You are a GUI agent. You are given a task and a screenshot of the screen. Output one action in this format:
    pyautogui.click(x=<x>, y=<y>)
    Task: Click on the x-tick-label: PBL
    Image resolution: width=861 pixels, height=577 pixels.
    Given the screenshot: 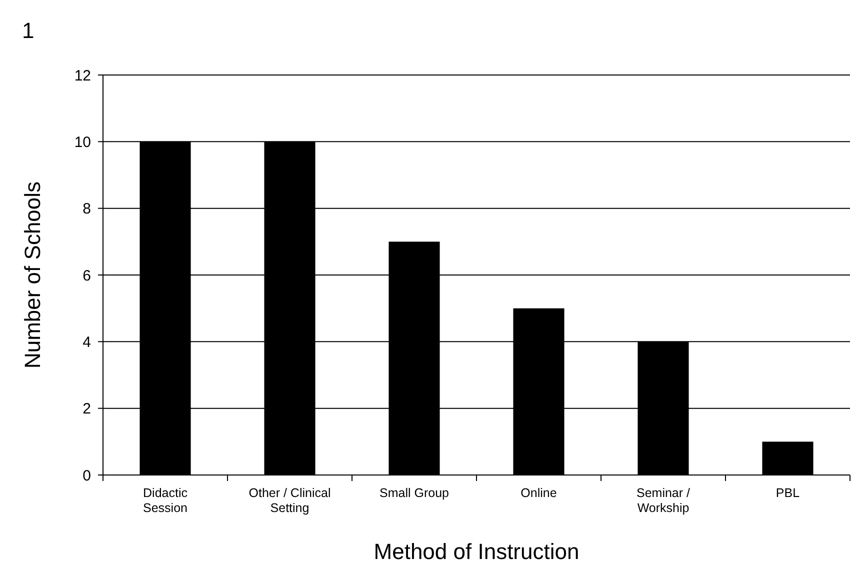 What is the action you would take?
    pyautogui.click(x=788, y=493)
    